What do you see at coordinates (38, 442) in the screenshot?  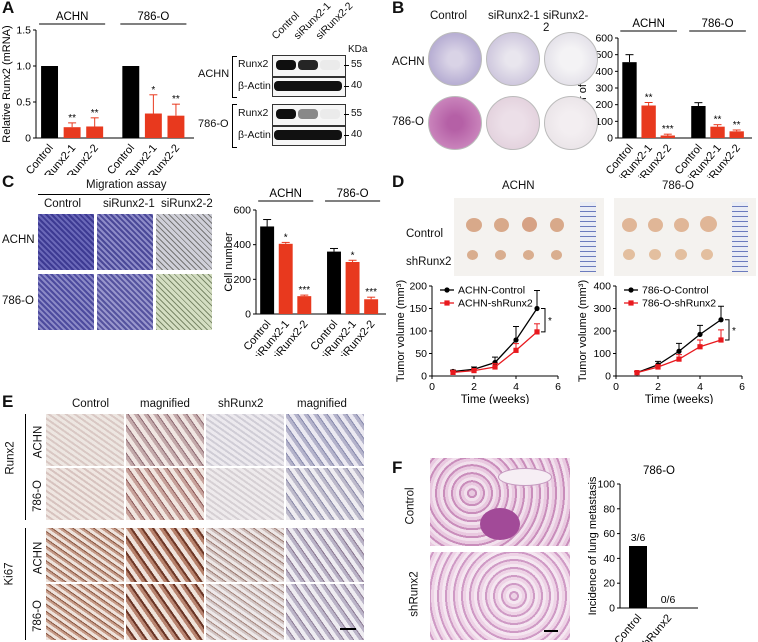 I see `ihc-cell-label: ACHN` at bounding box center [38, 442].